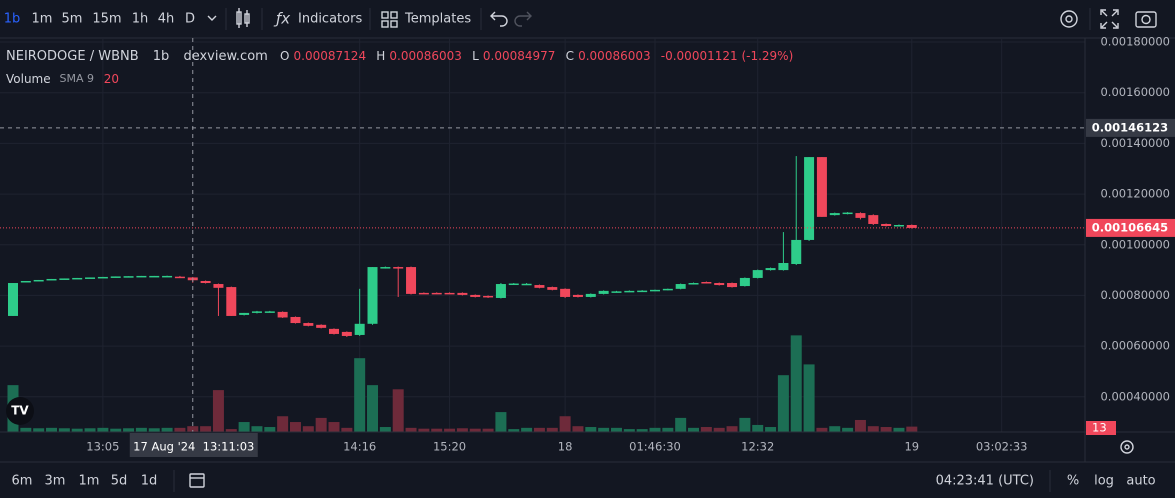  What do you see at coordinates (1135, 346) in the screenshot?
I see `y-tick-label: 0.00060000` at bounding box center [1135, 346].